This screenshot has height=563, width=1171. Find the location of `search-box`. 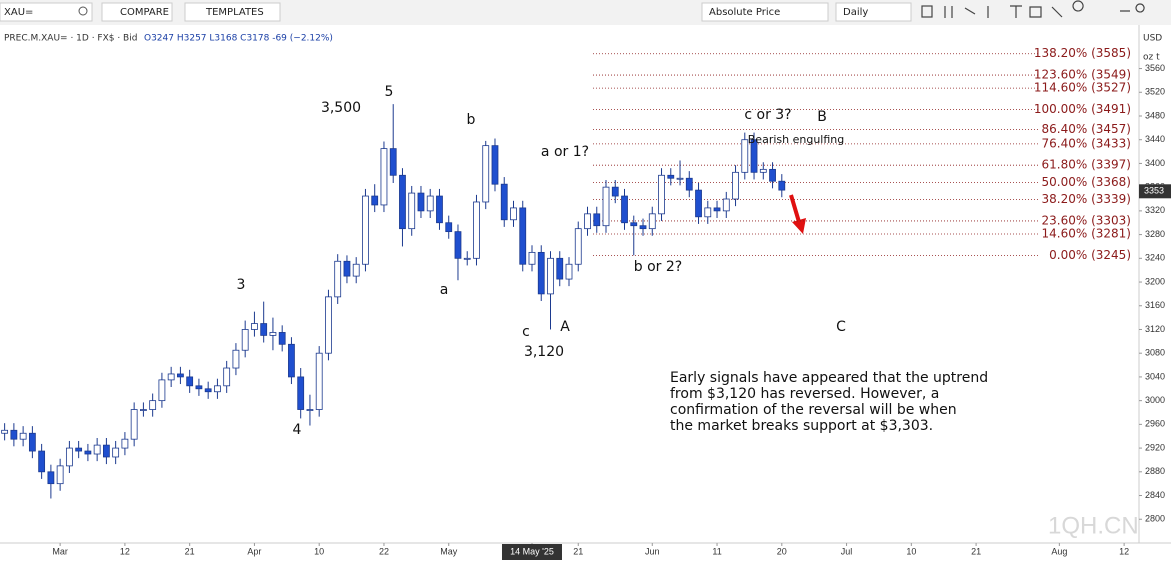

search-box is located at coordinates (46, 12).